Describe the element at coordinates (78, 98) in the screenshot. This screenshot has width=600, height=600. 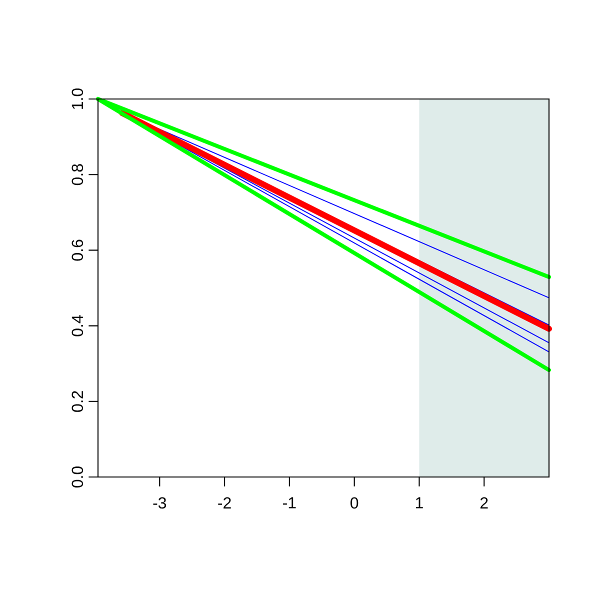
I see `y-tick-label: 1.0` at that location.